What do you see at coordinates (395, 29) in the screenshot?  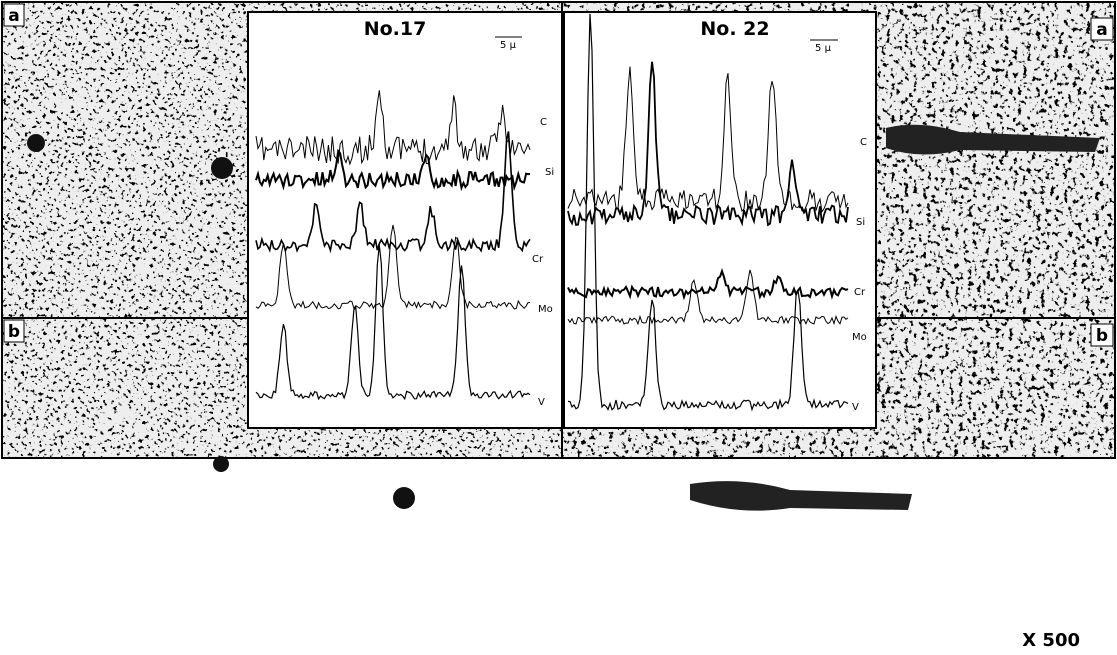 I see `inset-title: No.17` at bounding box center [395, 29].